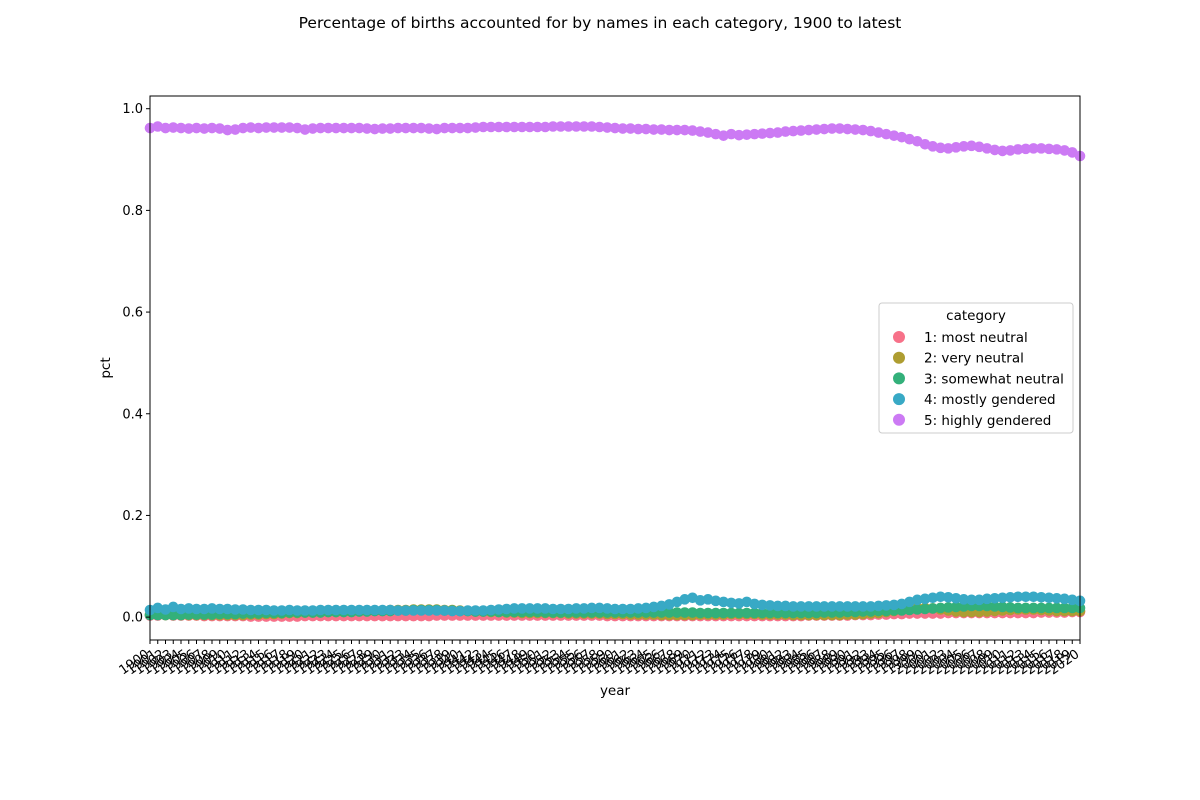  Describe the element at coordinates (994, 379) in the screenshot. I see `legend-label: 3: somewhat neutral` at that location.